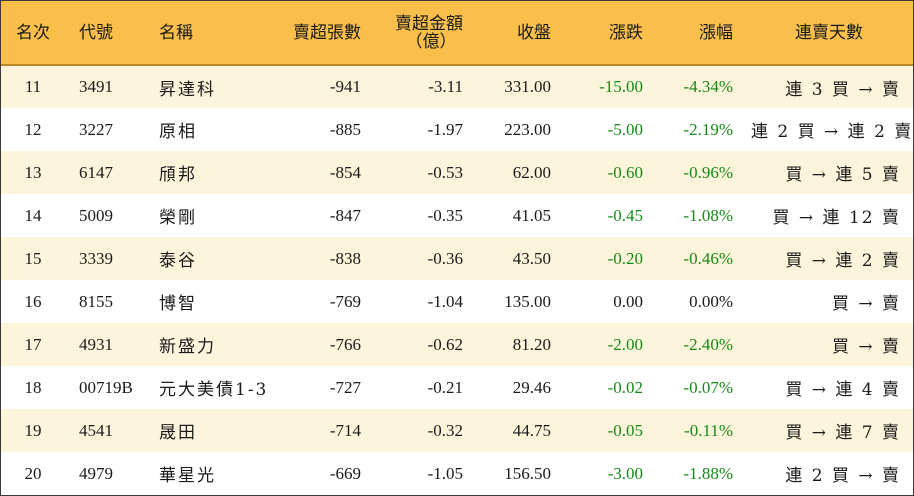 The height and width of the screenshot is (496, 914). Describe the element at coordinates (33, 86) in the screenshot. I see `rank-cell: 11` at that location.